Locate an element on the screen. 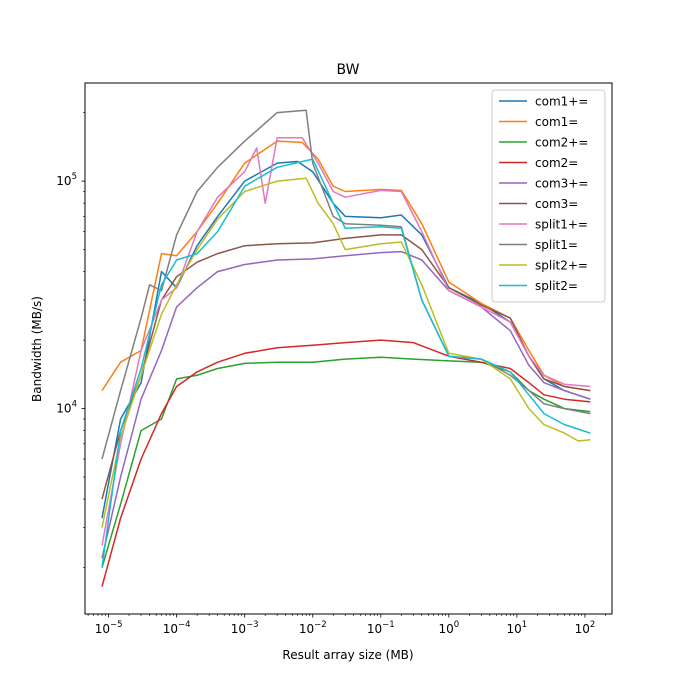 The width and height of the screenshot is (679, 690). x-tick-label: 10⁻¹ is located at coordinates (381, 628).